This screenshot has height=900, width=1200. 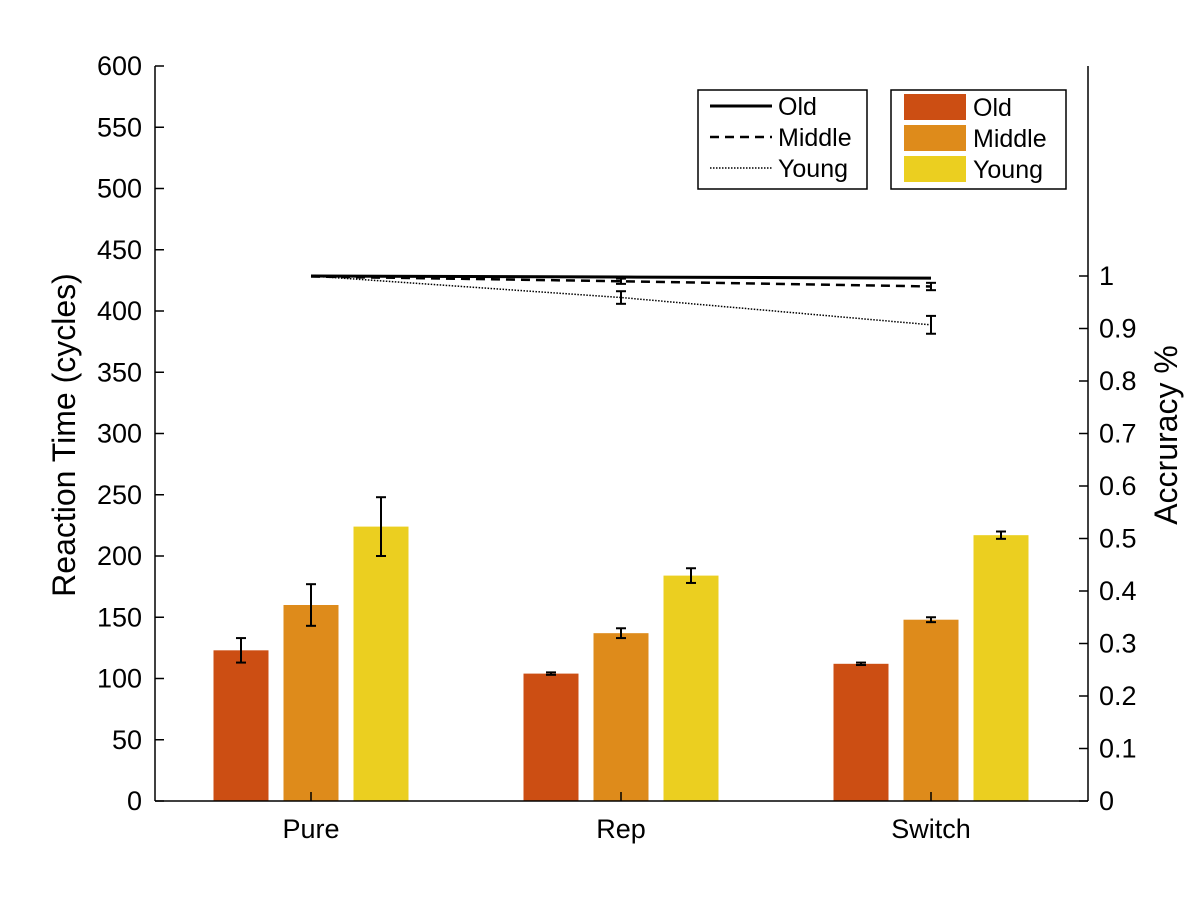 What do you see at coordinates (1001, 668) in the screenshot?
I see `bar-young-switch` at bounding box center [1001, 668].